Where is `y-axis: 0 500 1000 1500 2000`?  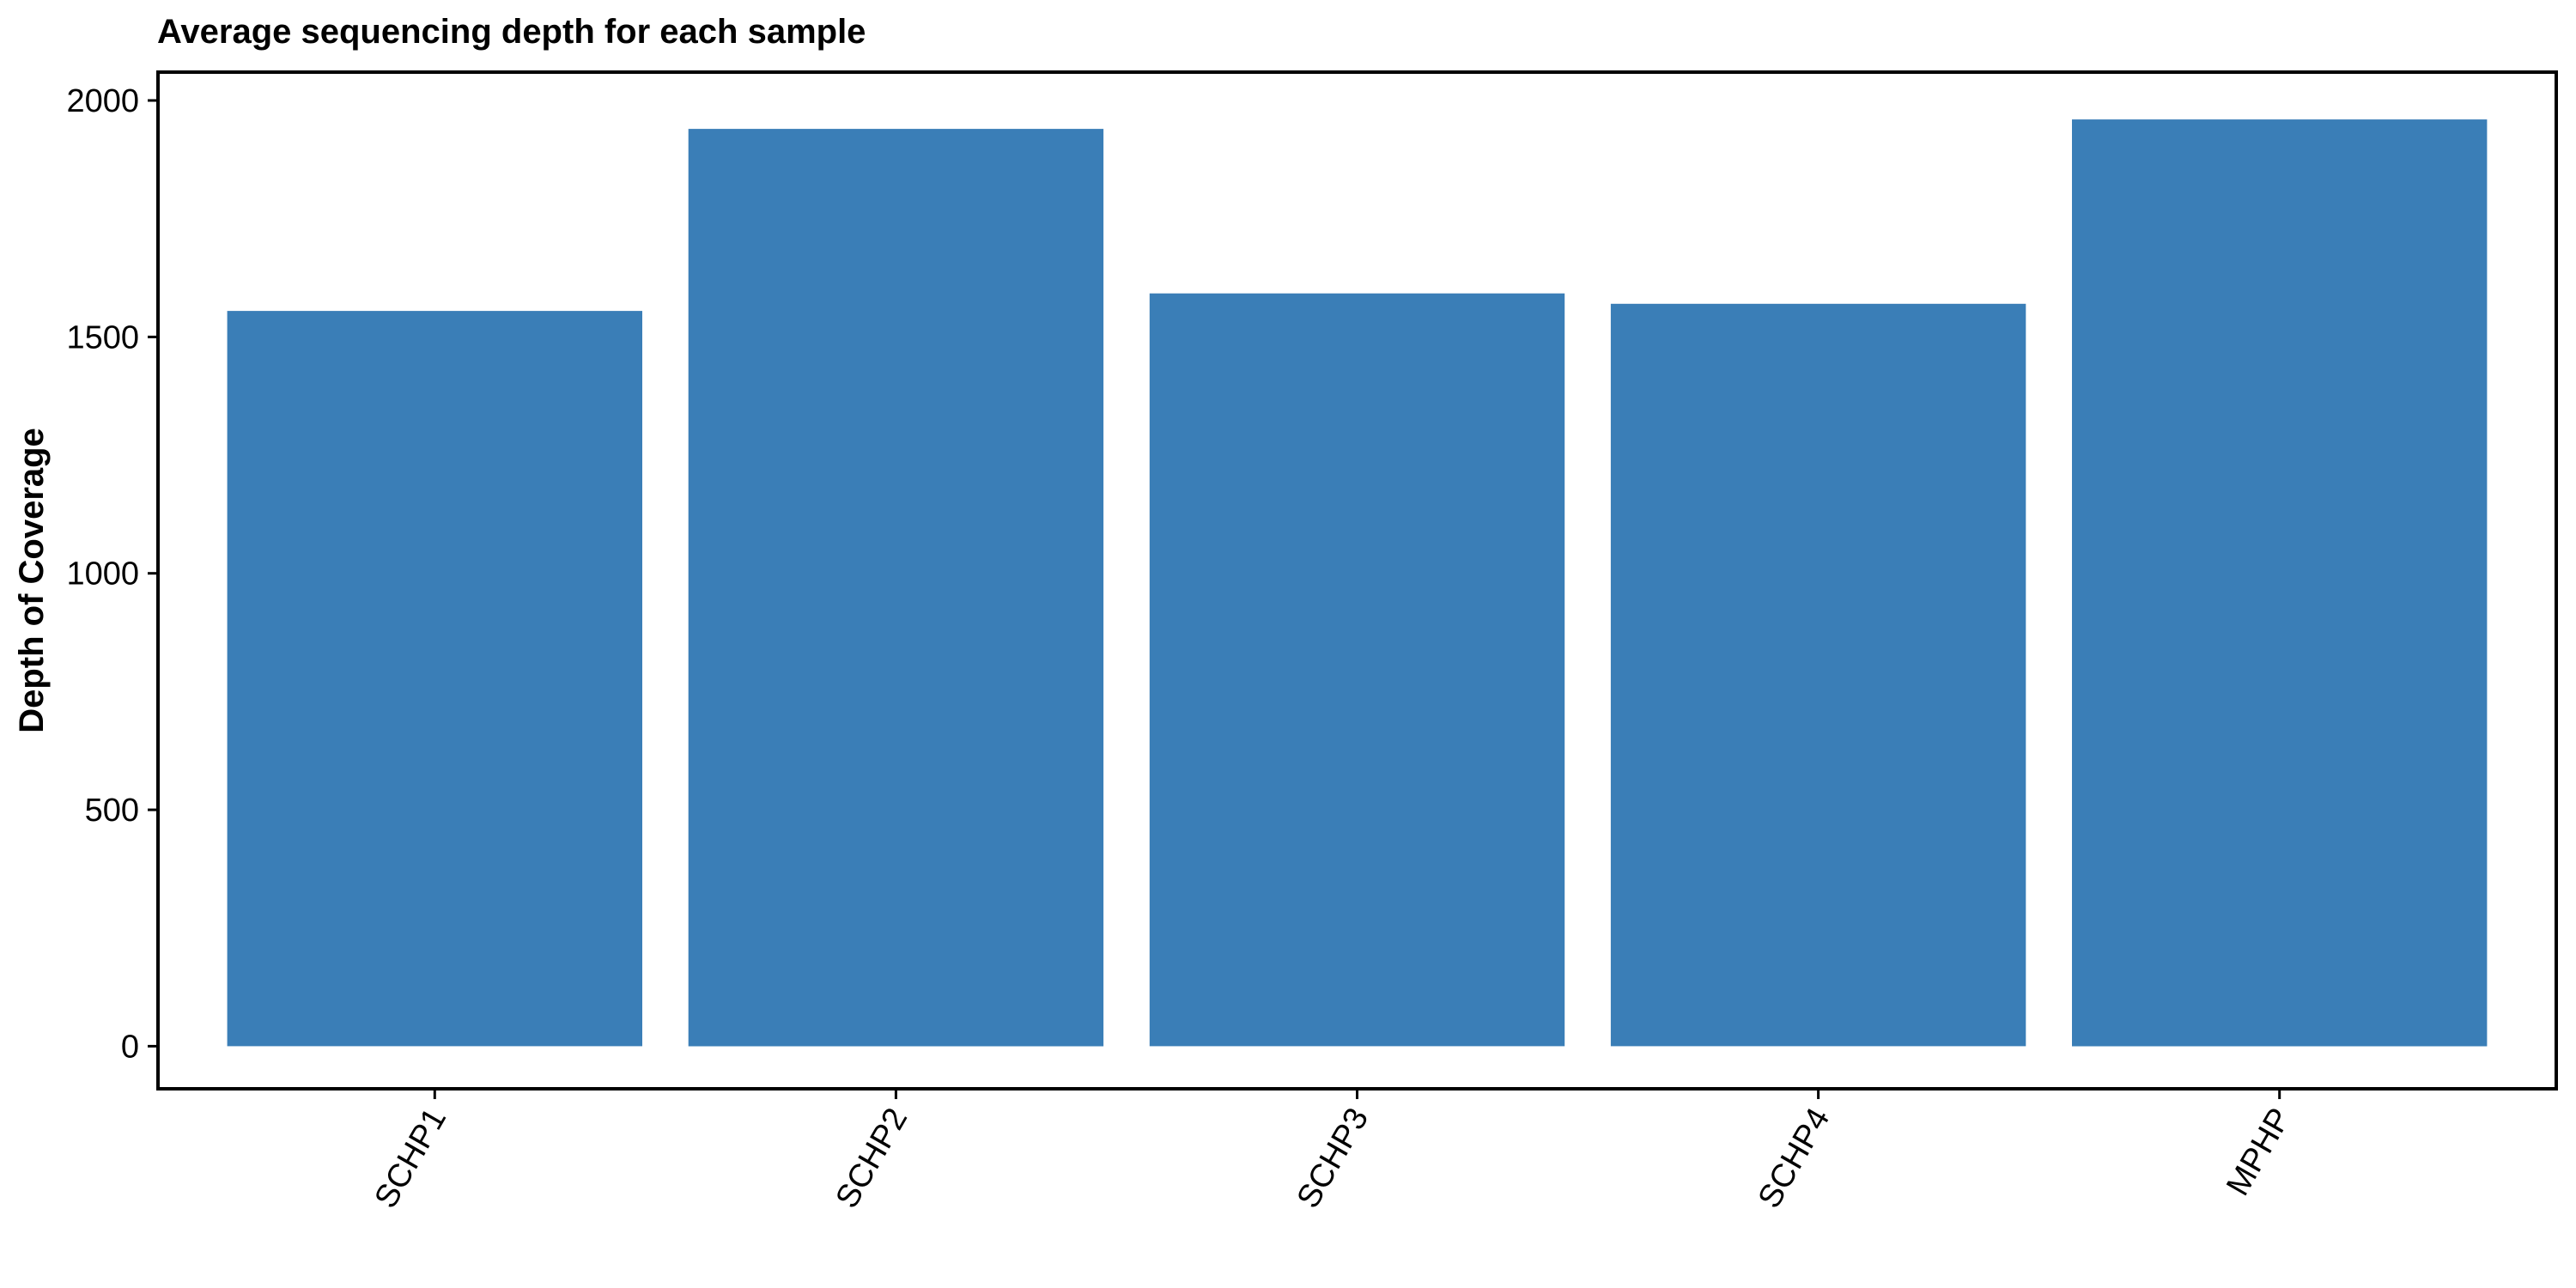 y-axis: 0 500 1000 1500 2000 is located at coordinates (112, 574).